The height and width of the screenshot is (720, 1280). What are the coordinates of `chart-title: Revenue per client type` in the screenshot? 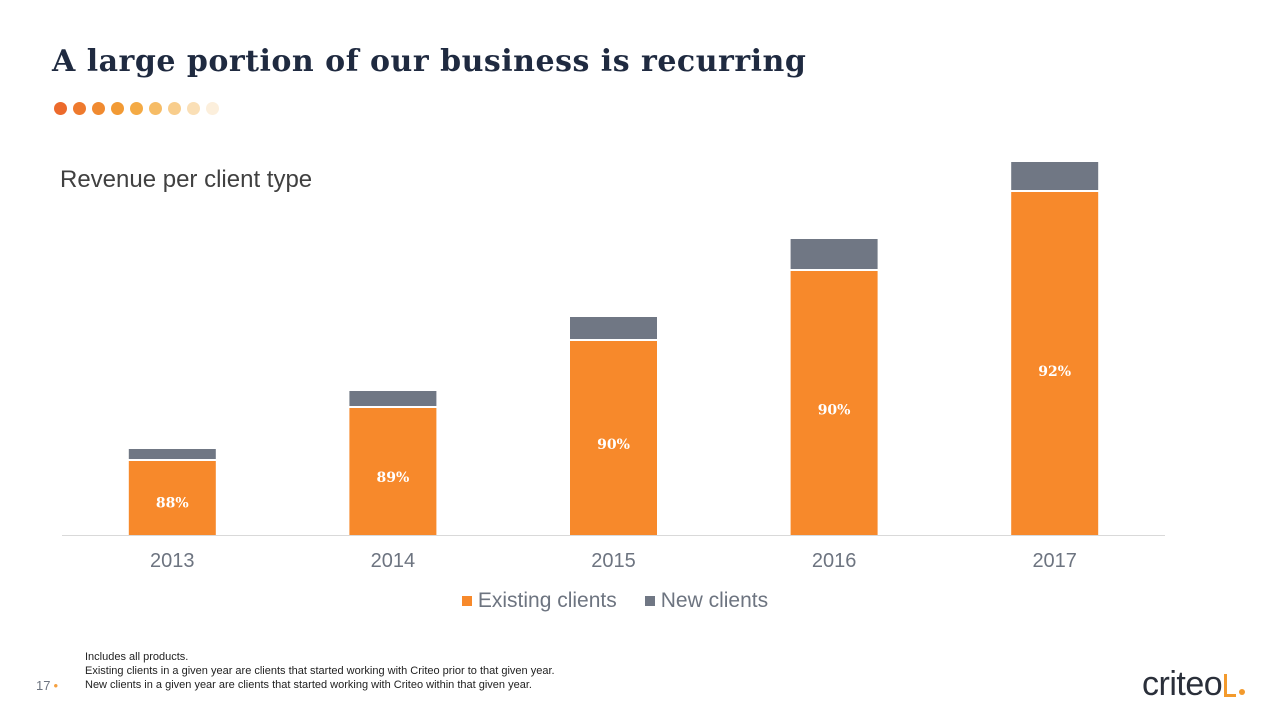 It's located at (186, 179).